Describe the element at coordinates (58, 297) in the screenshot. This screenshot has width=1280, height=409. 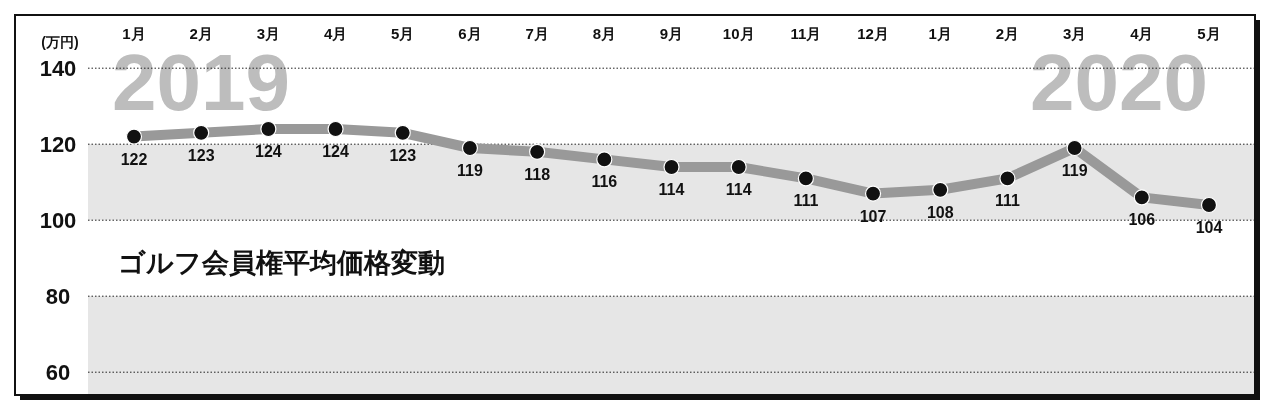
I see `y-tick-label: 80` at that location.